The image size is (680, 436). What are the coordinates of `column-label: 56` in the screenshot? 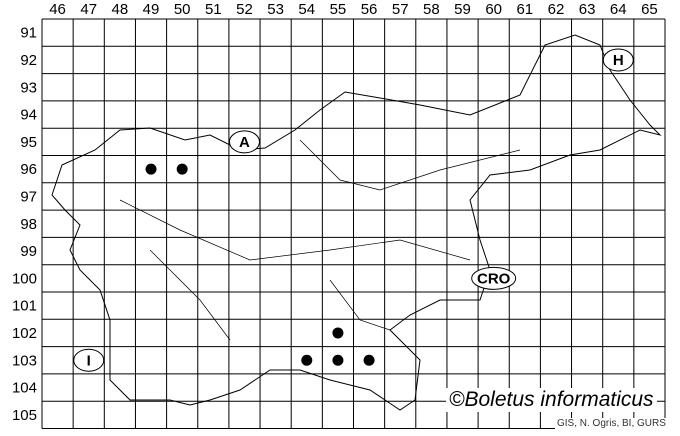 It's located at (369, 9).